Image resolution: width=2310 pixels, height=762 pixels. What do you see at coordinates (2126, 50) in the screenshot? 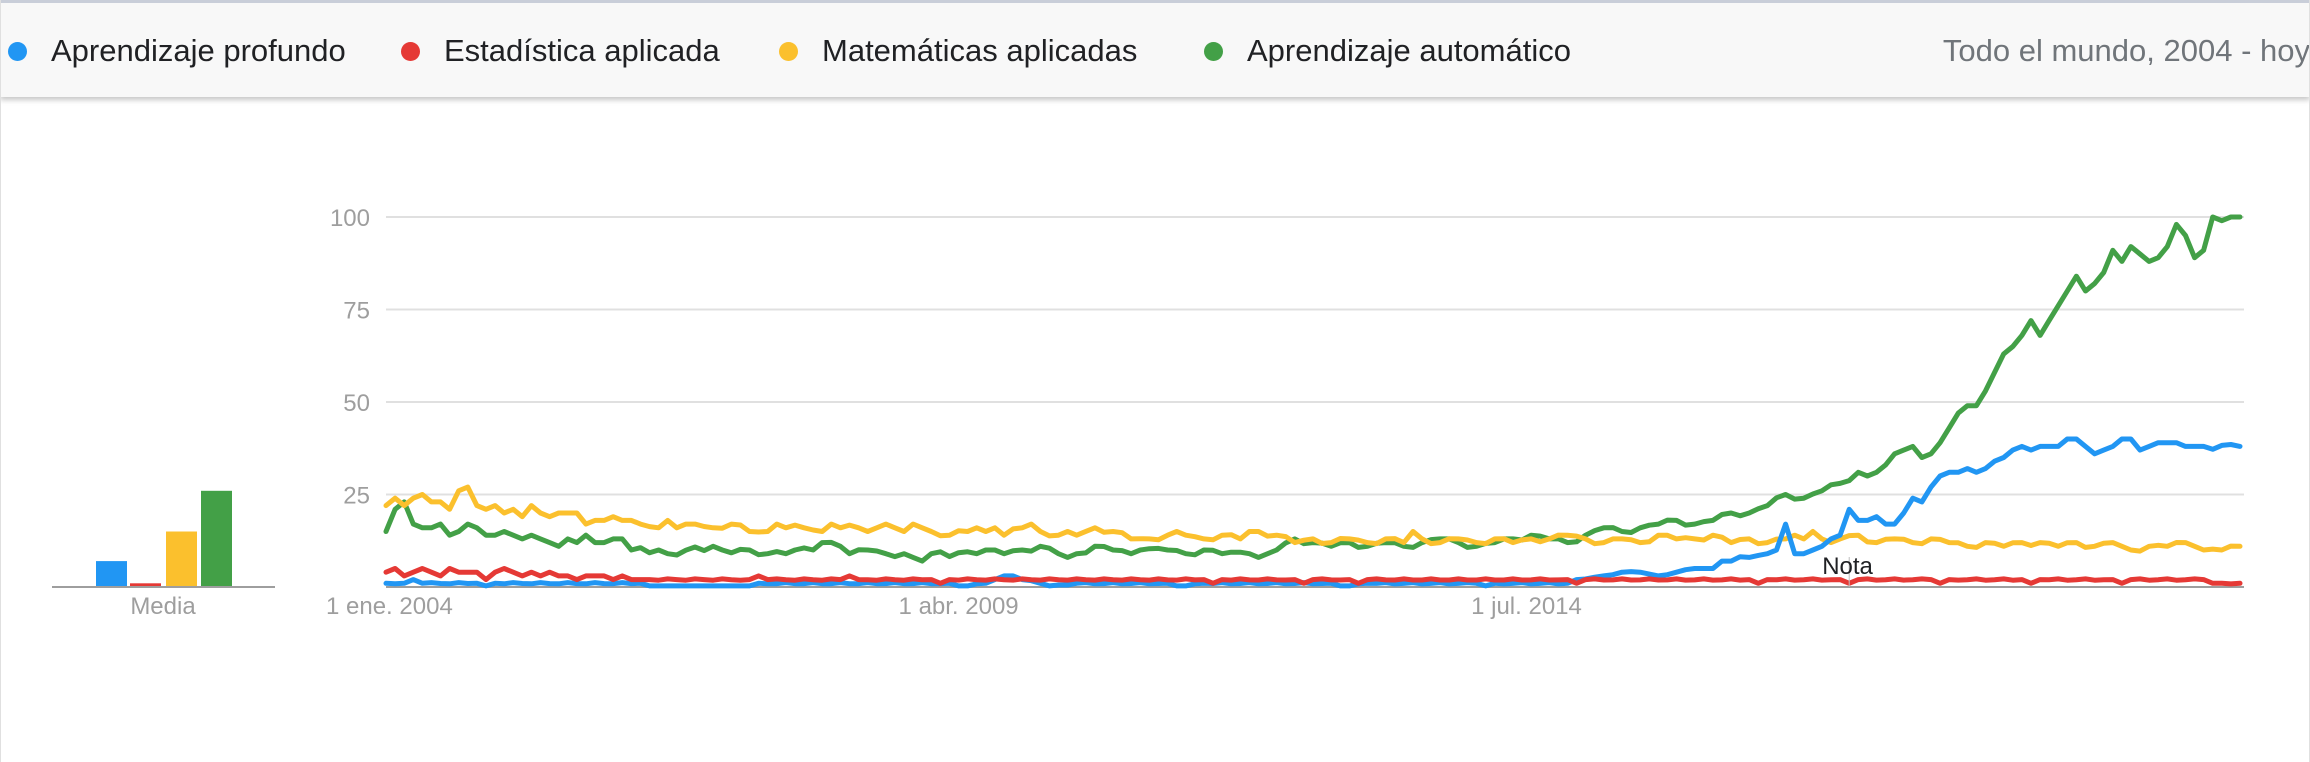
I see `region-range-label: Todo el mundo, 2004 - hoy` at bounding box center [2126, 50].